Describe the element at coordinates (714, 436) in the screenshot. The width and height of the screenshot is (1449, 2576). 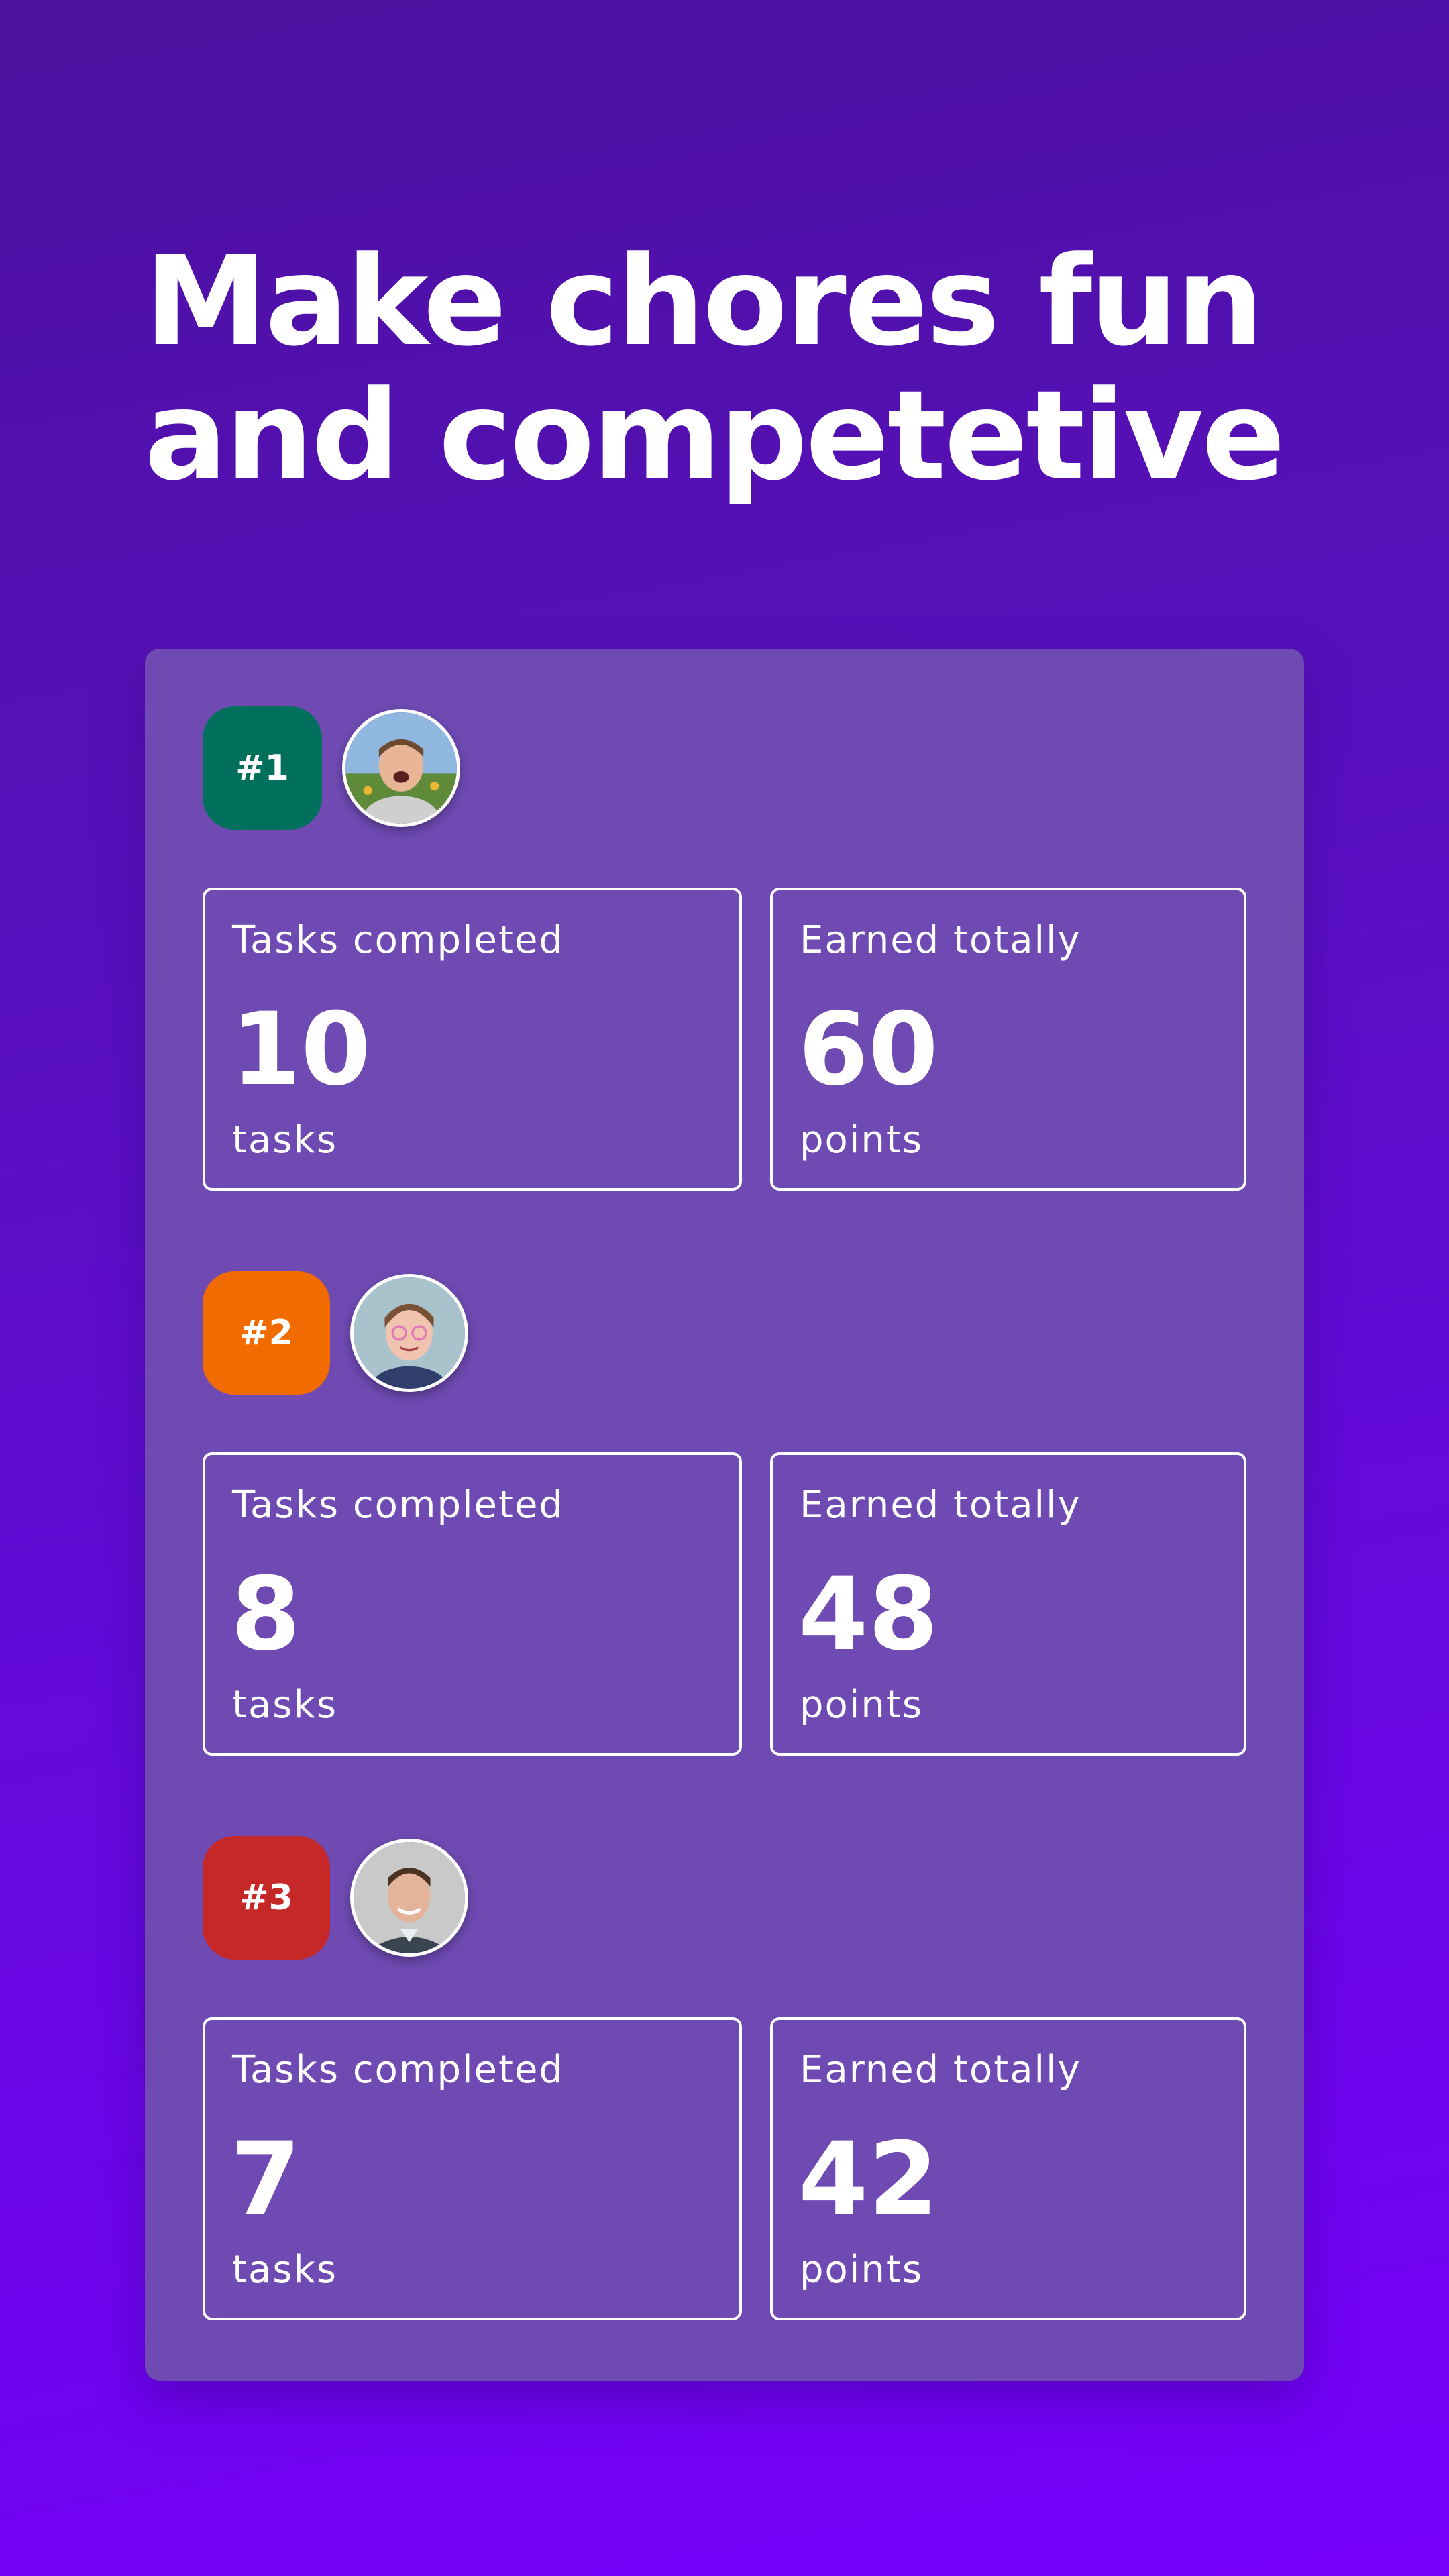
I see `headline-line-2: and competetive` at that location.